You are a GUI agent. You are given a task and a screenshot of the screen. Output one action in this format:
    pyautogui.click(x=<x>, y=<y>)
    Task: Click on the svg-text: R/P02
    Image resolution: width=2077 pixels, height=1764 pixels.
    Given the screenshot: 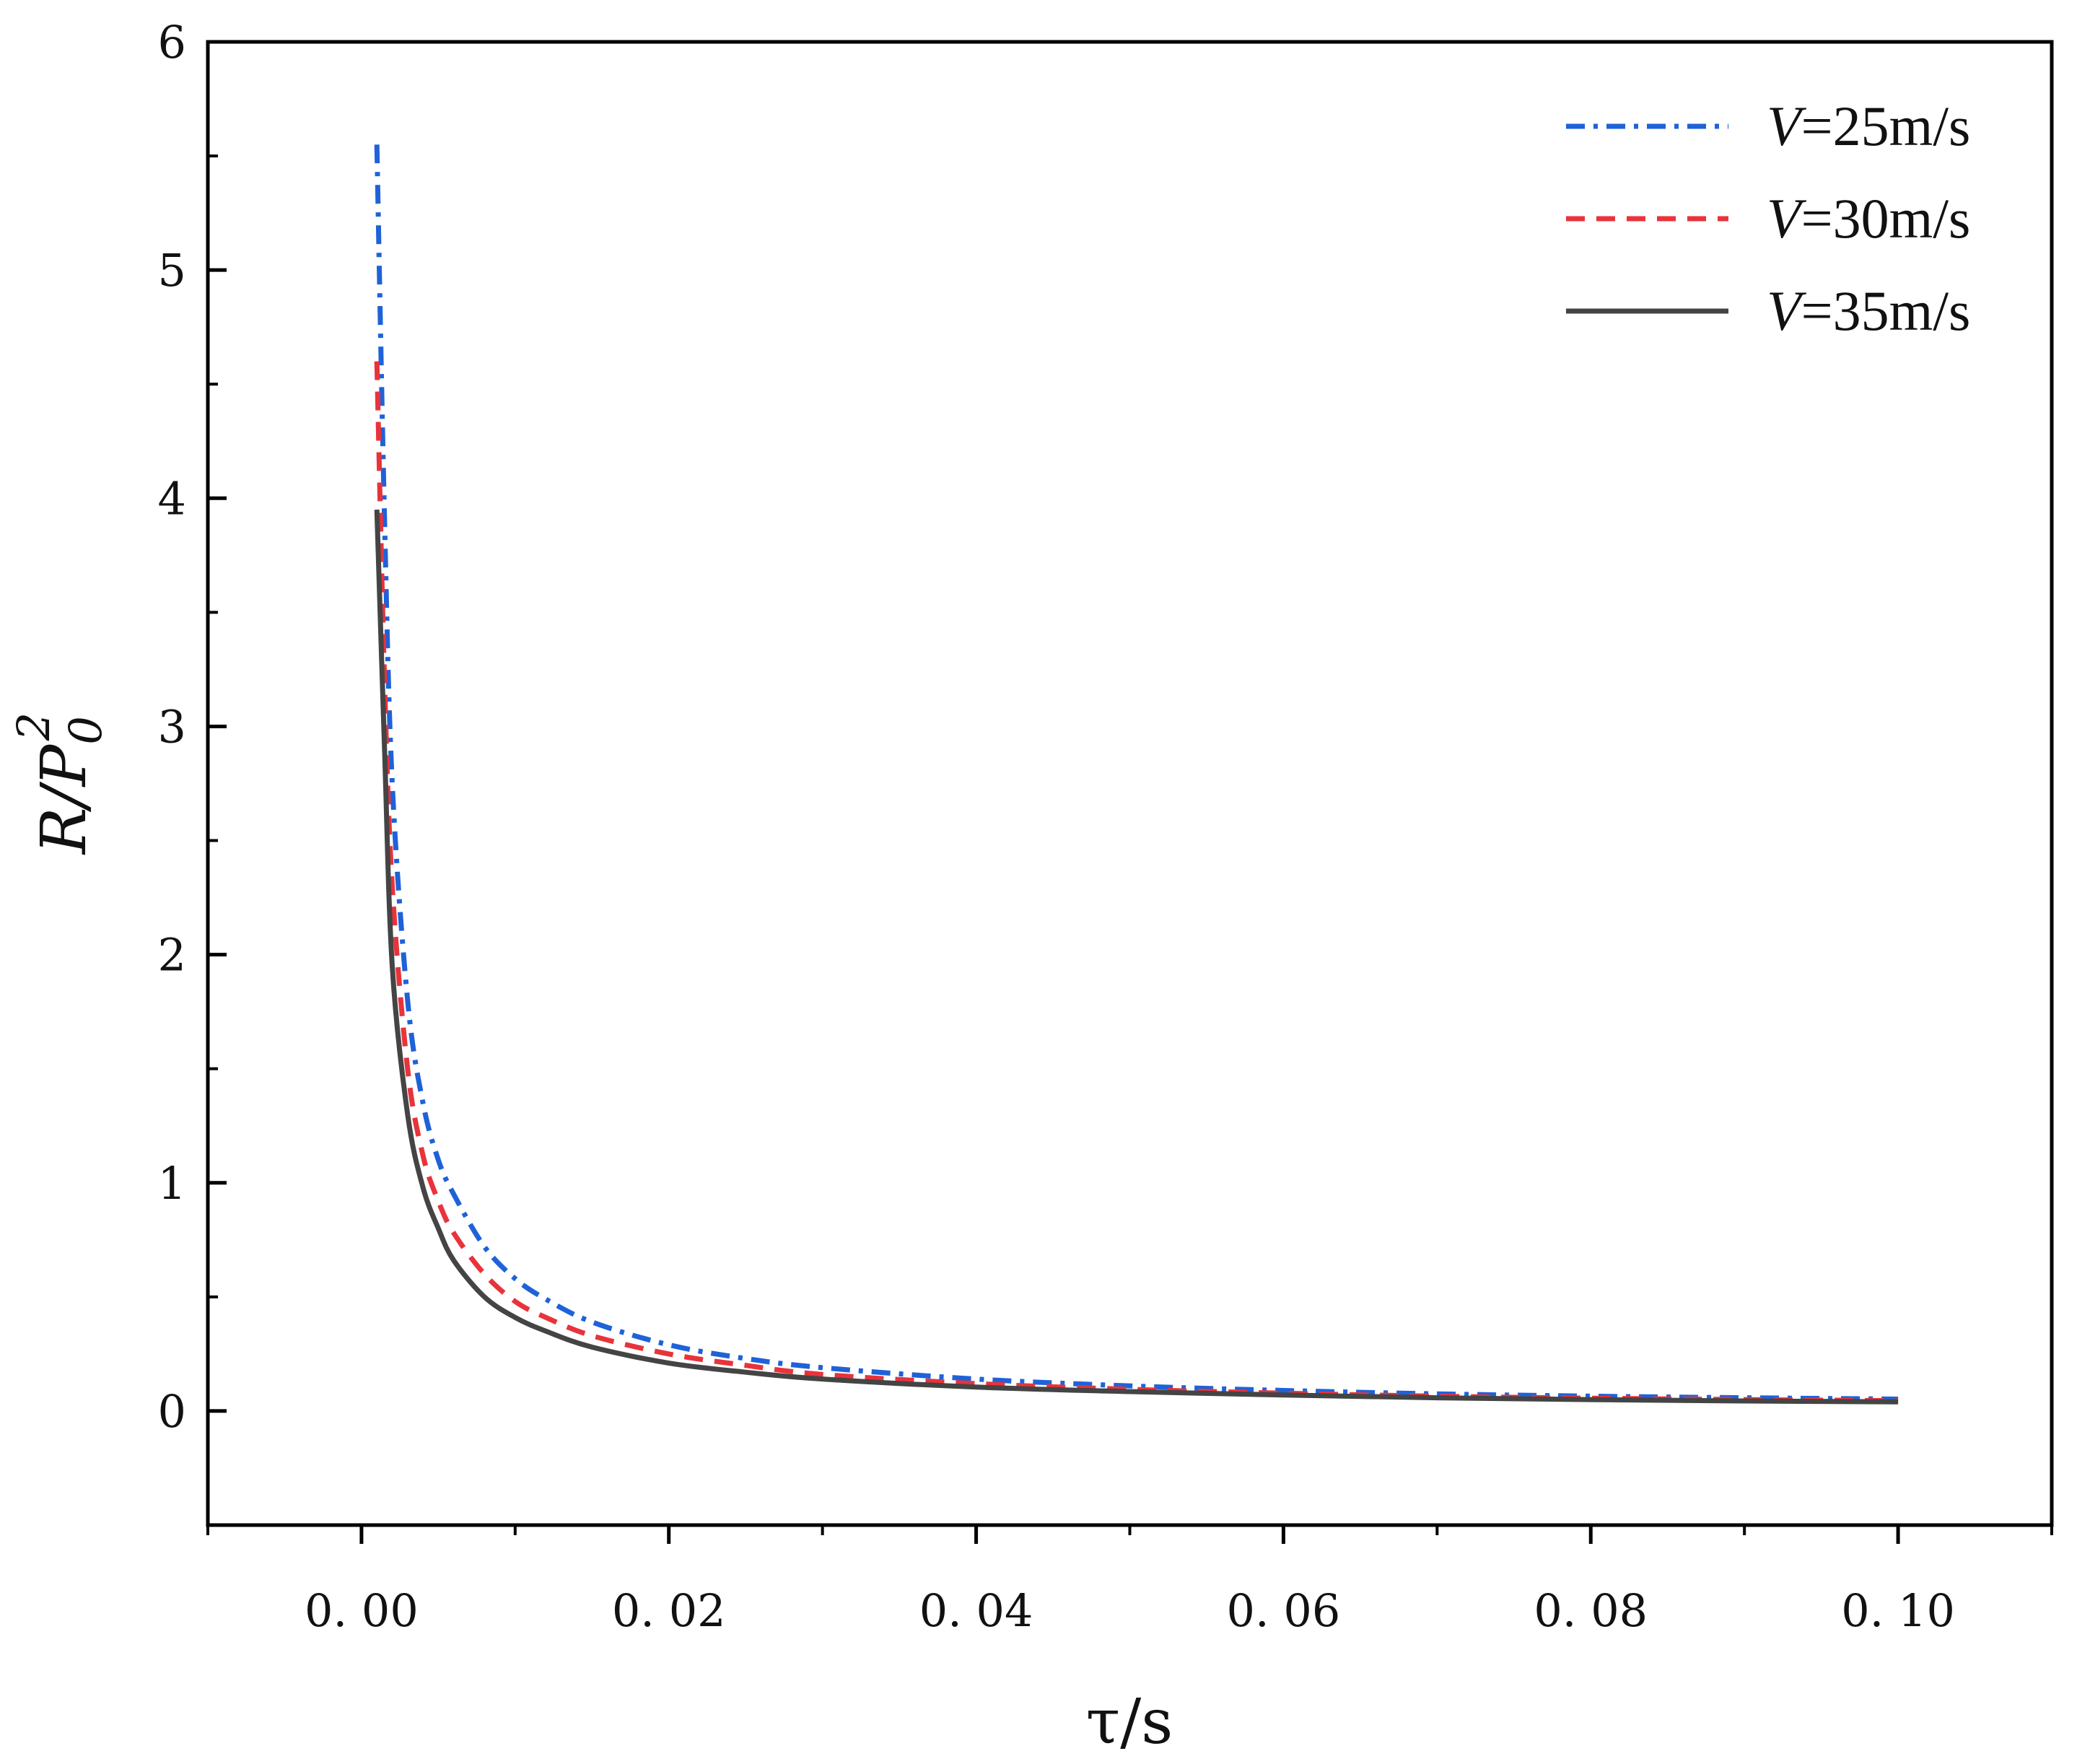 What is the action you would take?
    pyautogui.click(x=59, y=784)
    